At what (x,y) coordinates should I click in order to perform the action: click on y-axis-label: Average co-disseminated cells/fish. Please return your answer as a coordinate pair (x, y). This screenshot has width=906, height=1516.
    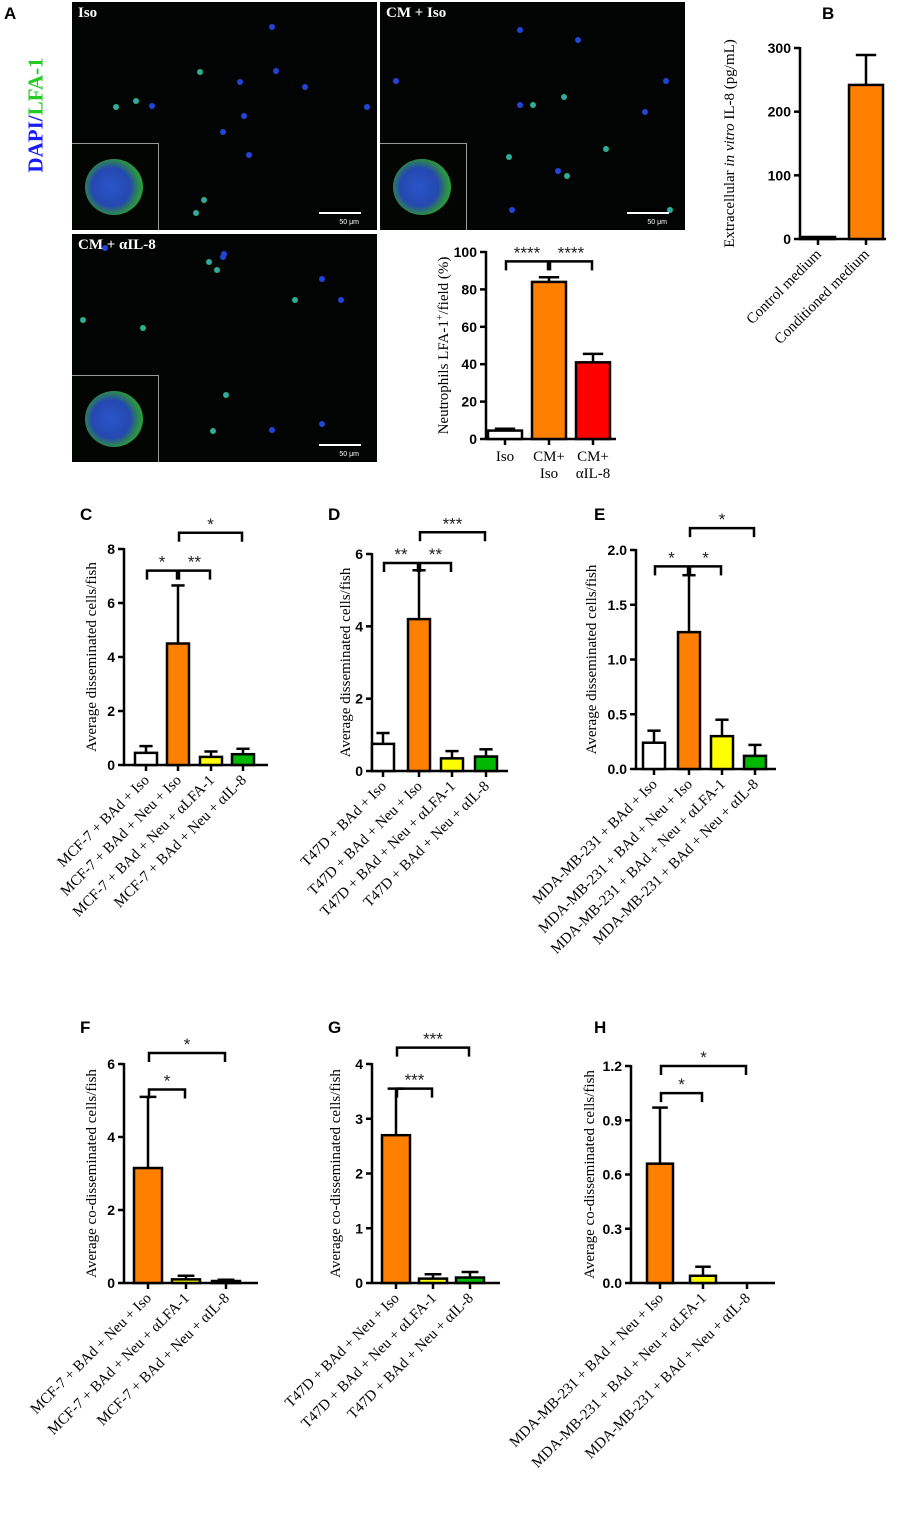
    Looking at the image, I should click on (590, 1174).